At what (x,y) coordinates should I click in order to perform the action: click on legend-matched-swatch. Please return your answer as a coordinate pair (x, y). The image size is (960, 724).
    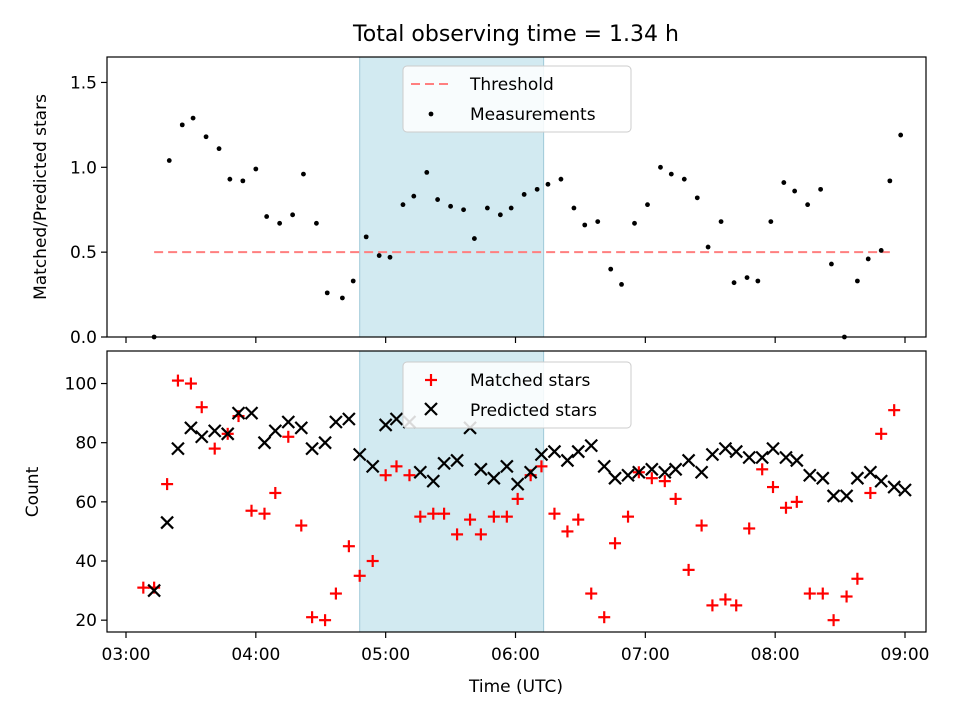
    Looking at the image, I should click on (431, 380).